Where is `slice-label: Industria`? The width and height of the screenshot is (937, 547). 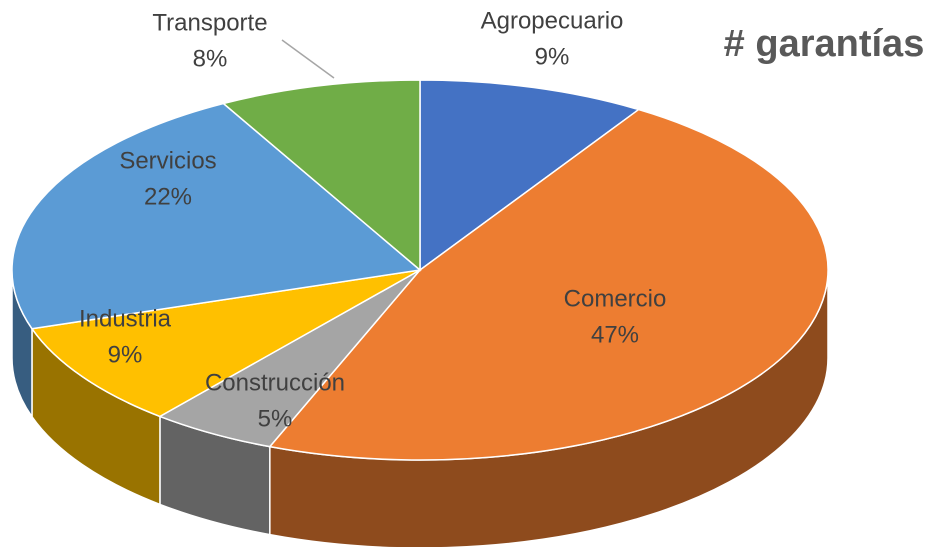
slice-label: Industria is located at coordinates (125, 318).